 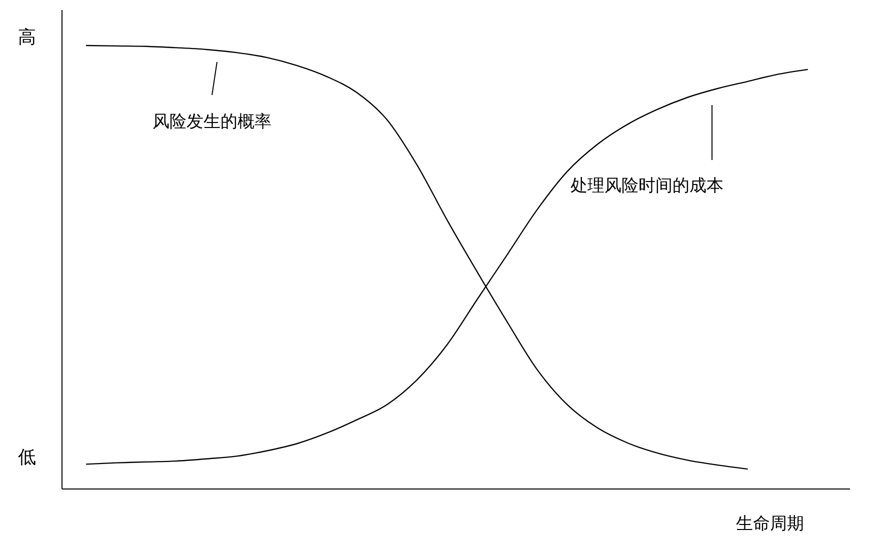 I want to click on legend-label: 风险发生的概率, so click(x=212, y=122).